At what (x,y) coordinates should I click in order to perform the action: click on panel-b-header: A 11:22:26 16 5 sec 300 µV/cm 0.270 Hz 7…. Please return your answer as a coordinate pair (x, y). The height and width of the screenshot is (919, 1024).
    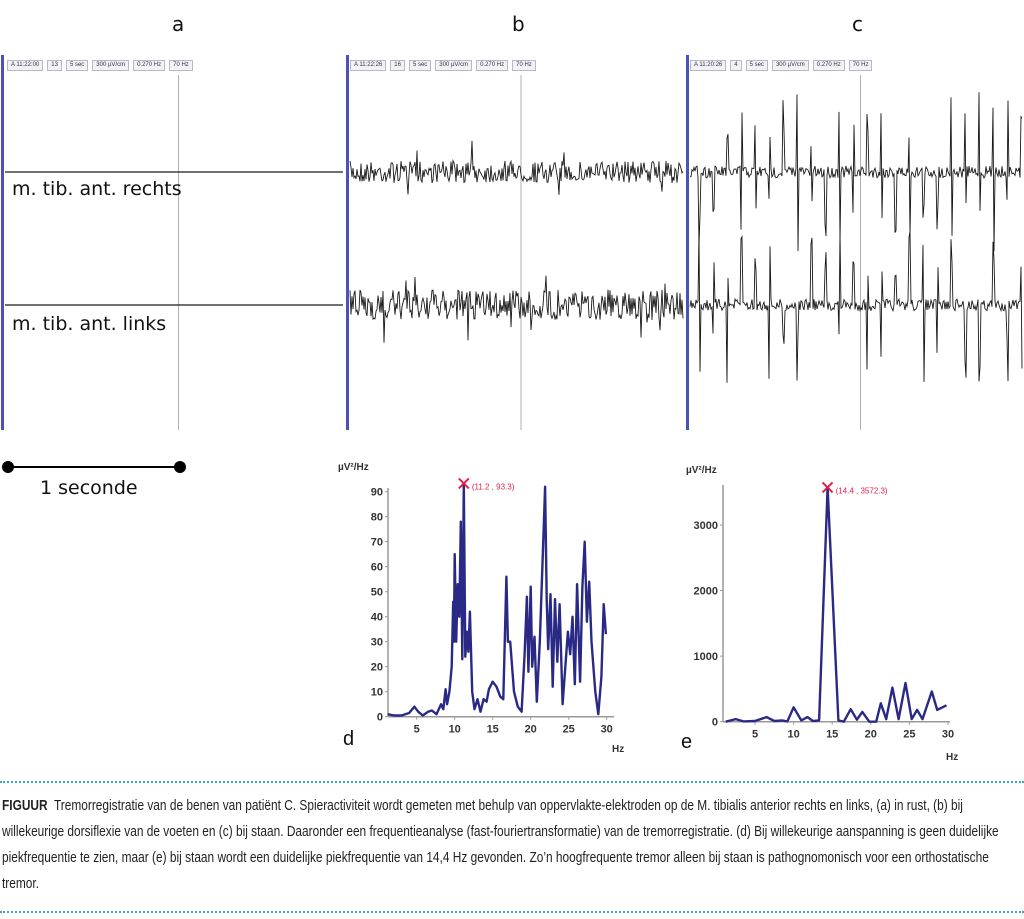
    Looking at the image, I should click on (443, 65).